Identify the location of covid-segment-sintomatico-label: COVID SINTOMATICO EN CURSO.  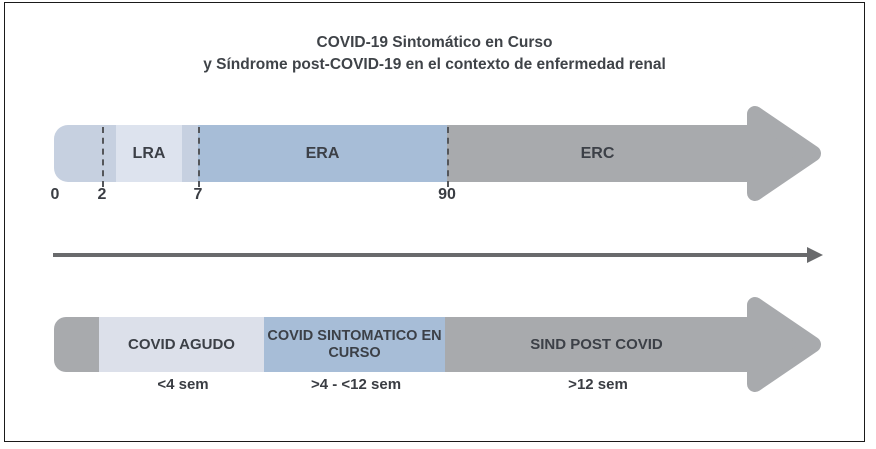
(354, 344).